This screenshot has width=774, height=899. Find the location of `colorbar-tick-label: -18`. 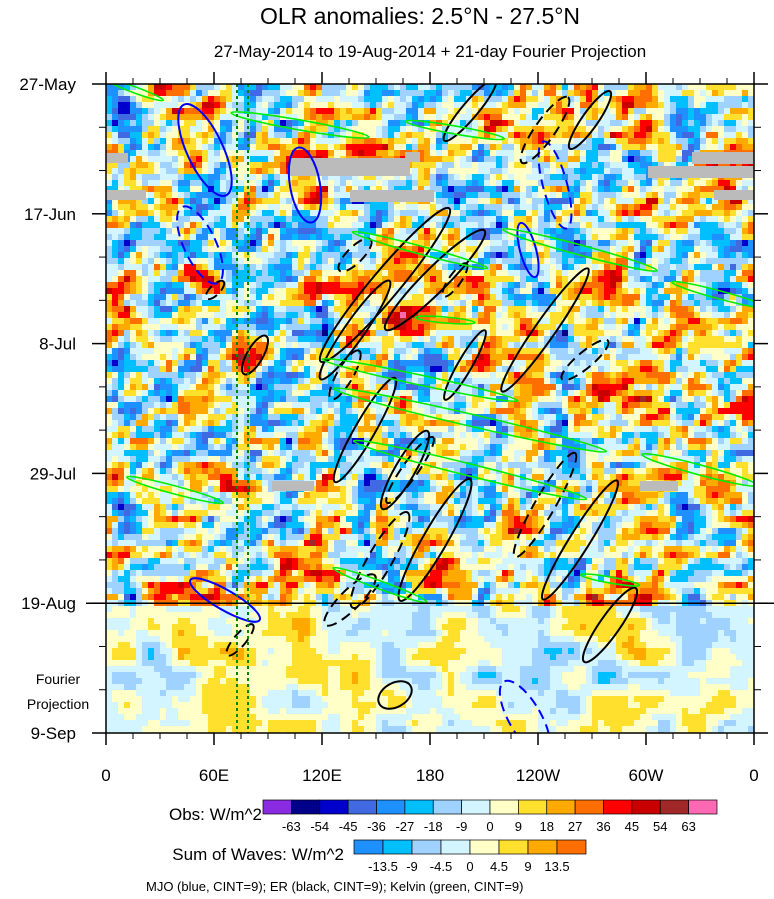

colorbar-tick-label: -18 is located at coordinates (433, 826).